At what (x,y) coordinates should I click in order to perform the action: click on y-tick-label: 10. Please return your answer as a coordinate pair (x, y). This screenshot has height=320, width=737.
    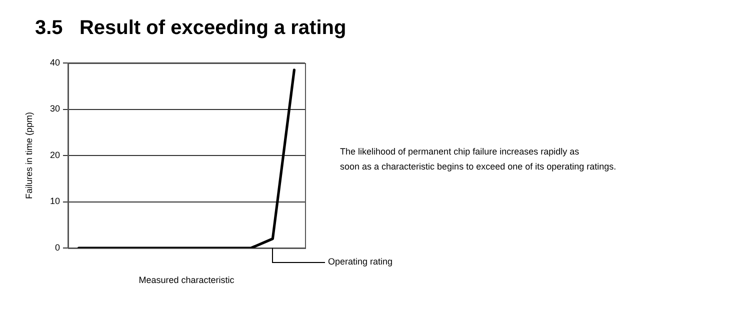
    Looking at the image, I should click on (55, 201).